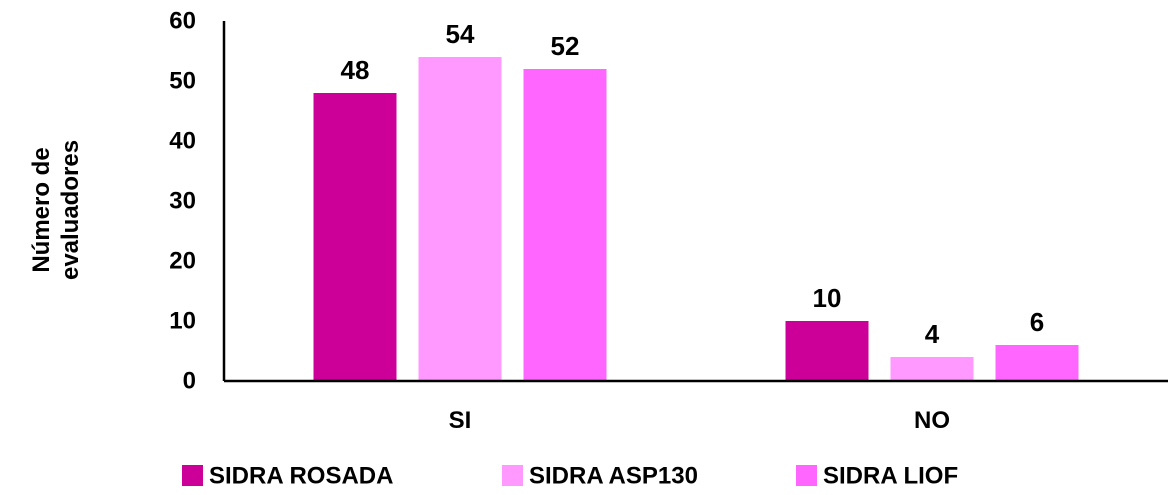  Describe the element at coordinates (182, 321) in the screenshot. I see `y-tick-label: 10` at that location.